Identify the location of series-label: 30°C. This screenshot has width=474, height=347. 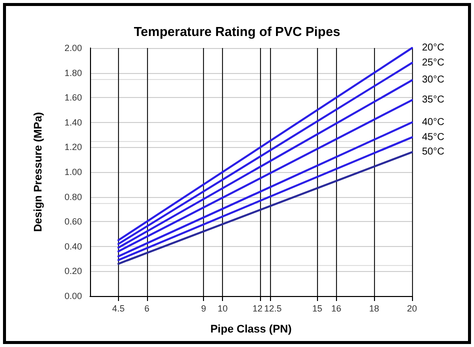
(433, 80).